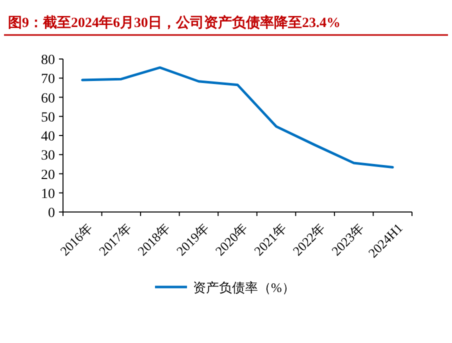  What do you see at coordinates (48, 80) in the screenshot?
I see `y-tick-label: 70` at bounding box center [48, 80].